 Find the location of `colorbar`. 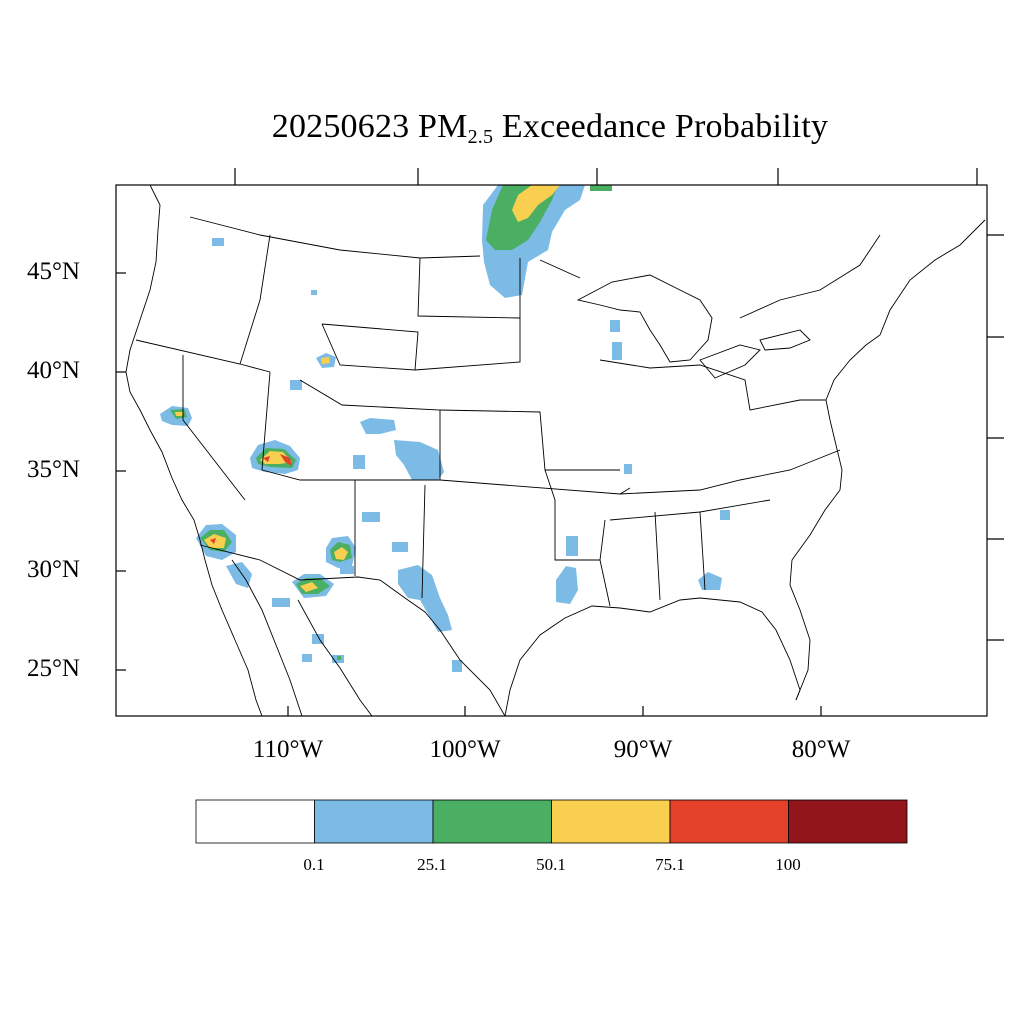

colorbar is located at coordinates (551, 821).